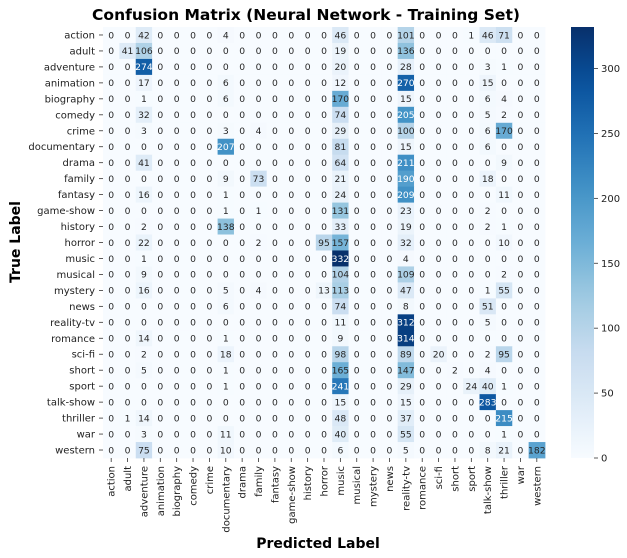 The image size is (627, 558). I want to click on cell-value: 5, so click(488, 323).